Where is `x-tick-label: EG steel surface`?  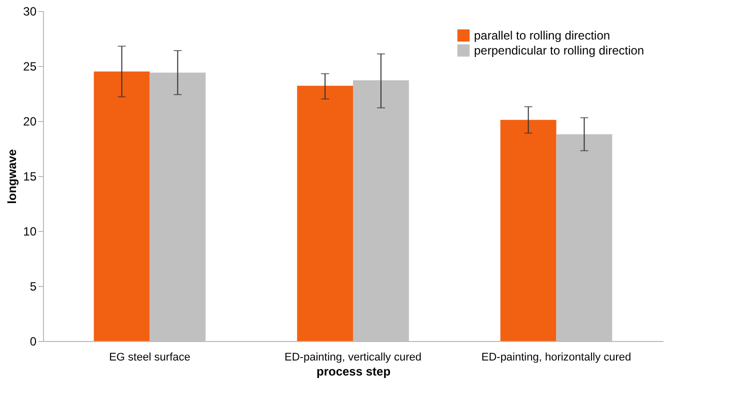 x-tick-label: EG steel surface is located at coordinates (149, 358).